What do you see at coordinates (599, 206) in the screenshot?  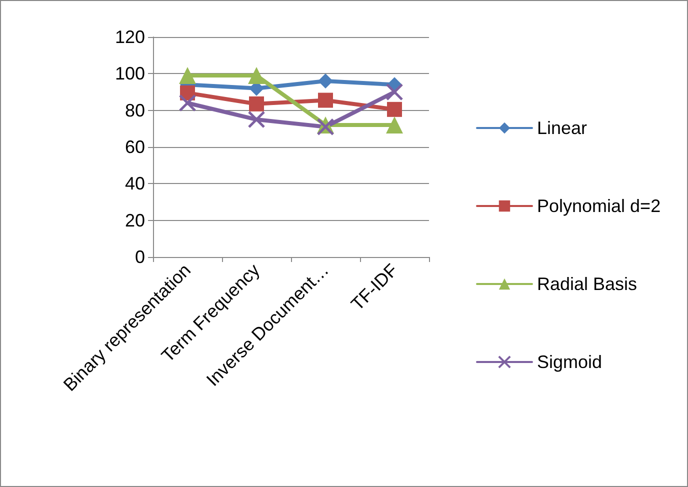 I see `legend-label: Polynomial d=2` at bounding box center [599, 206].